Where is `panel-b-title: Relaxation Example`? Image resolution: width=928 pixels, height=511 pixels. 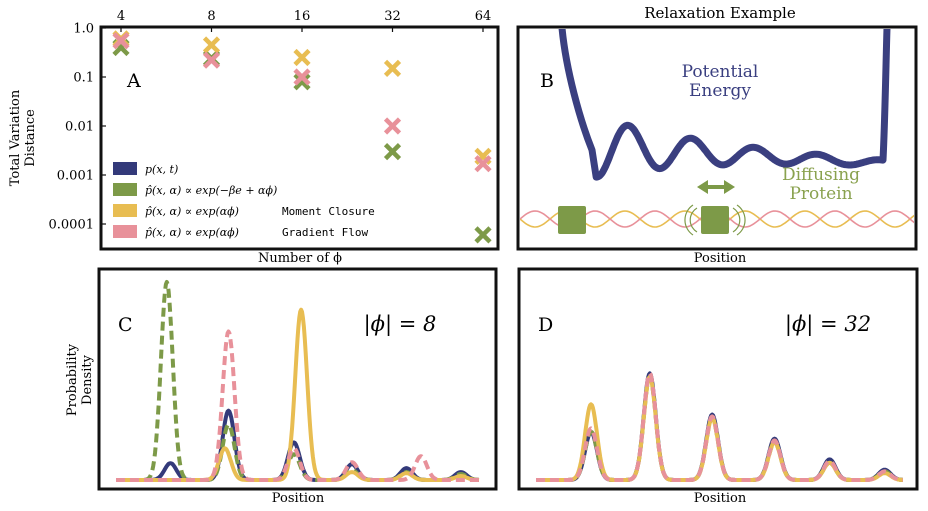 panel-b-title: Relaxation Example is located at coordinates (720, 13).